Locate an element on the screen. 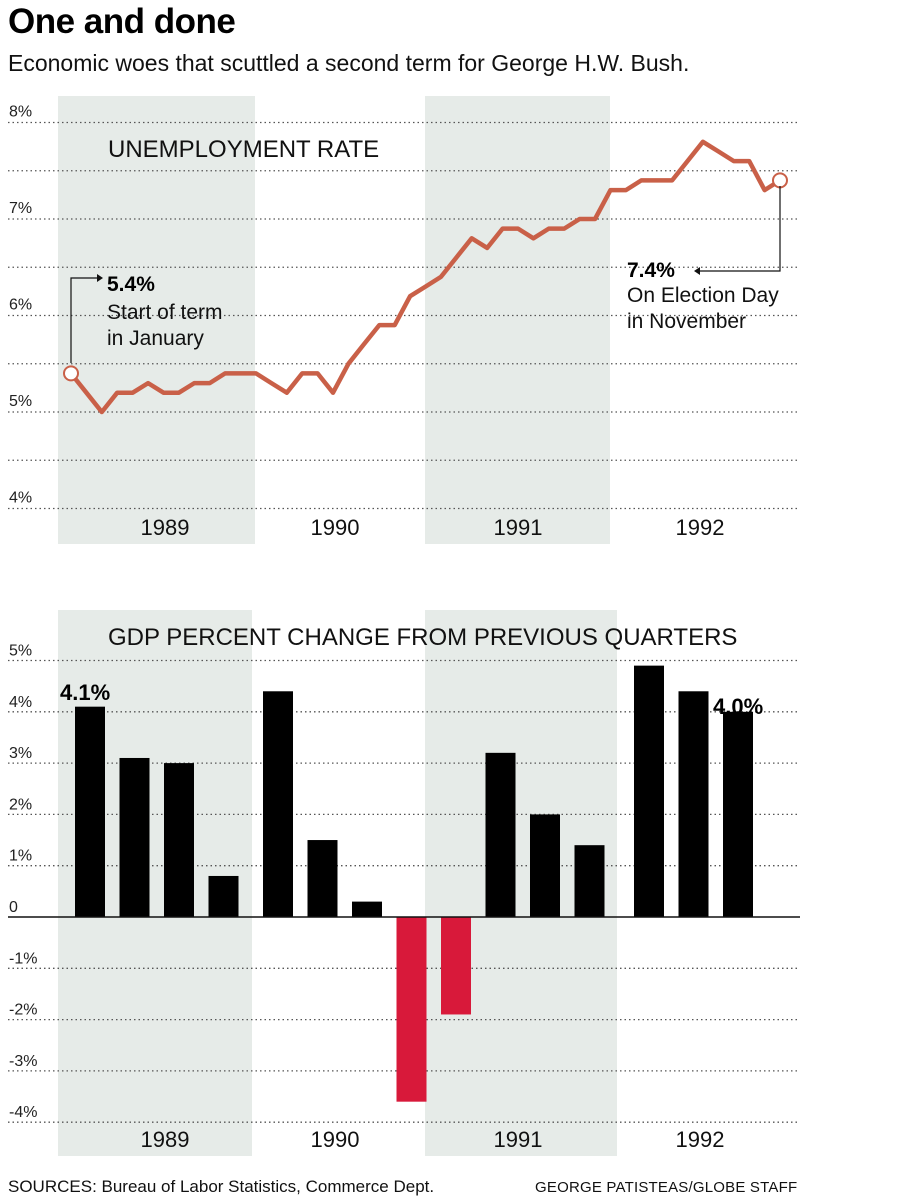 This screenshot has width=912, height=1200. y-tick-label: 3% is located at coordinates (20, 753).